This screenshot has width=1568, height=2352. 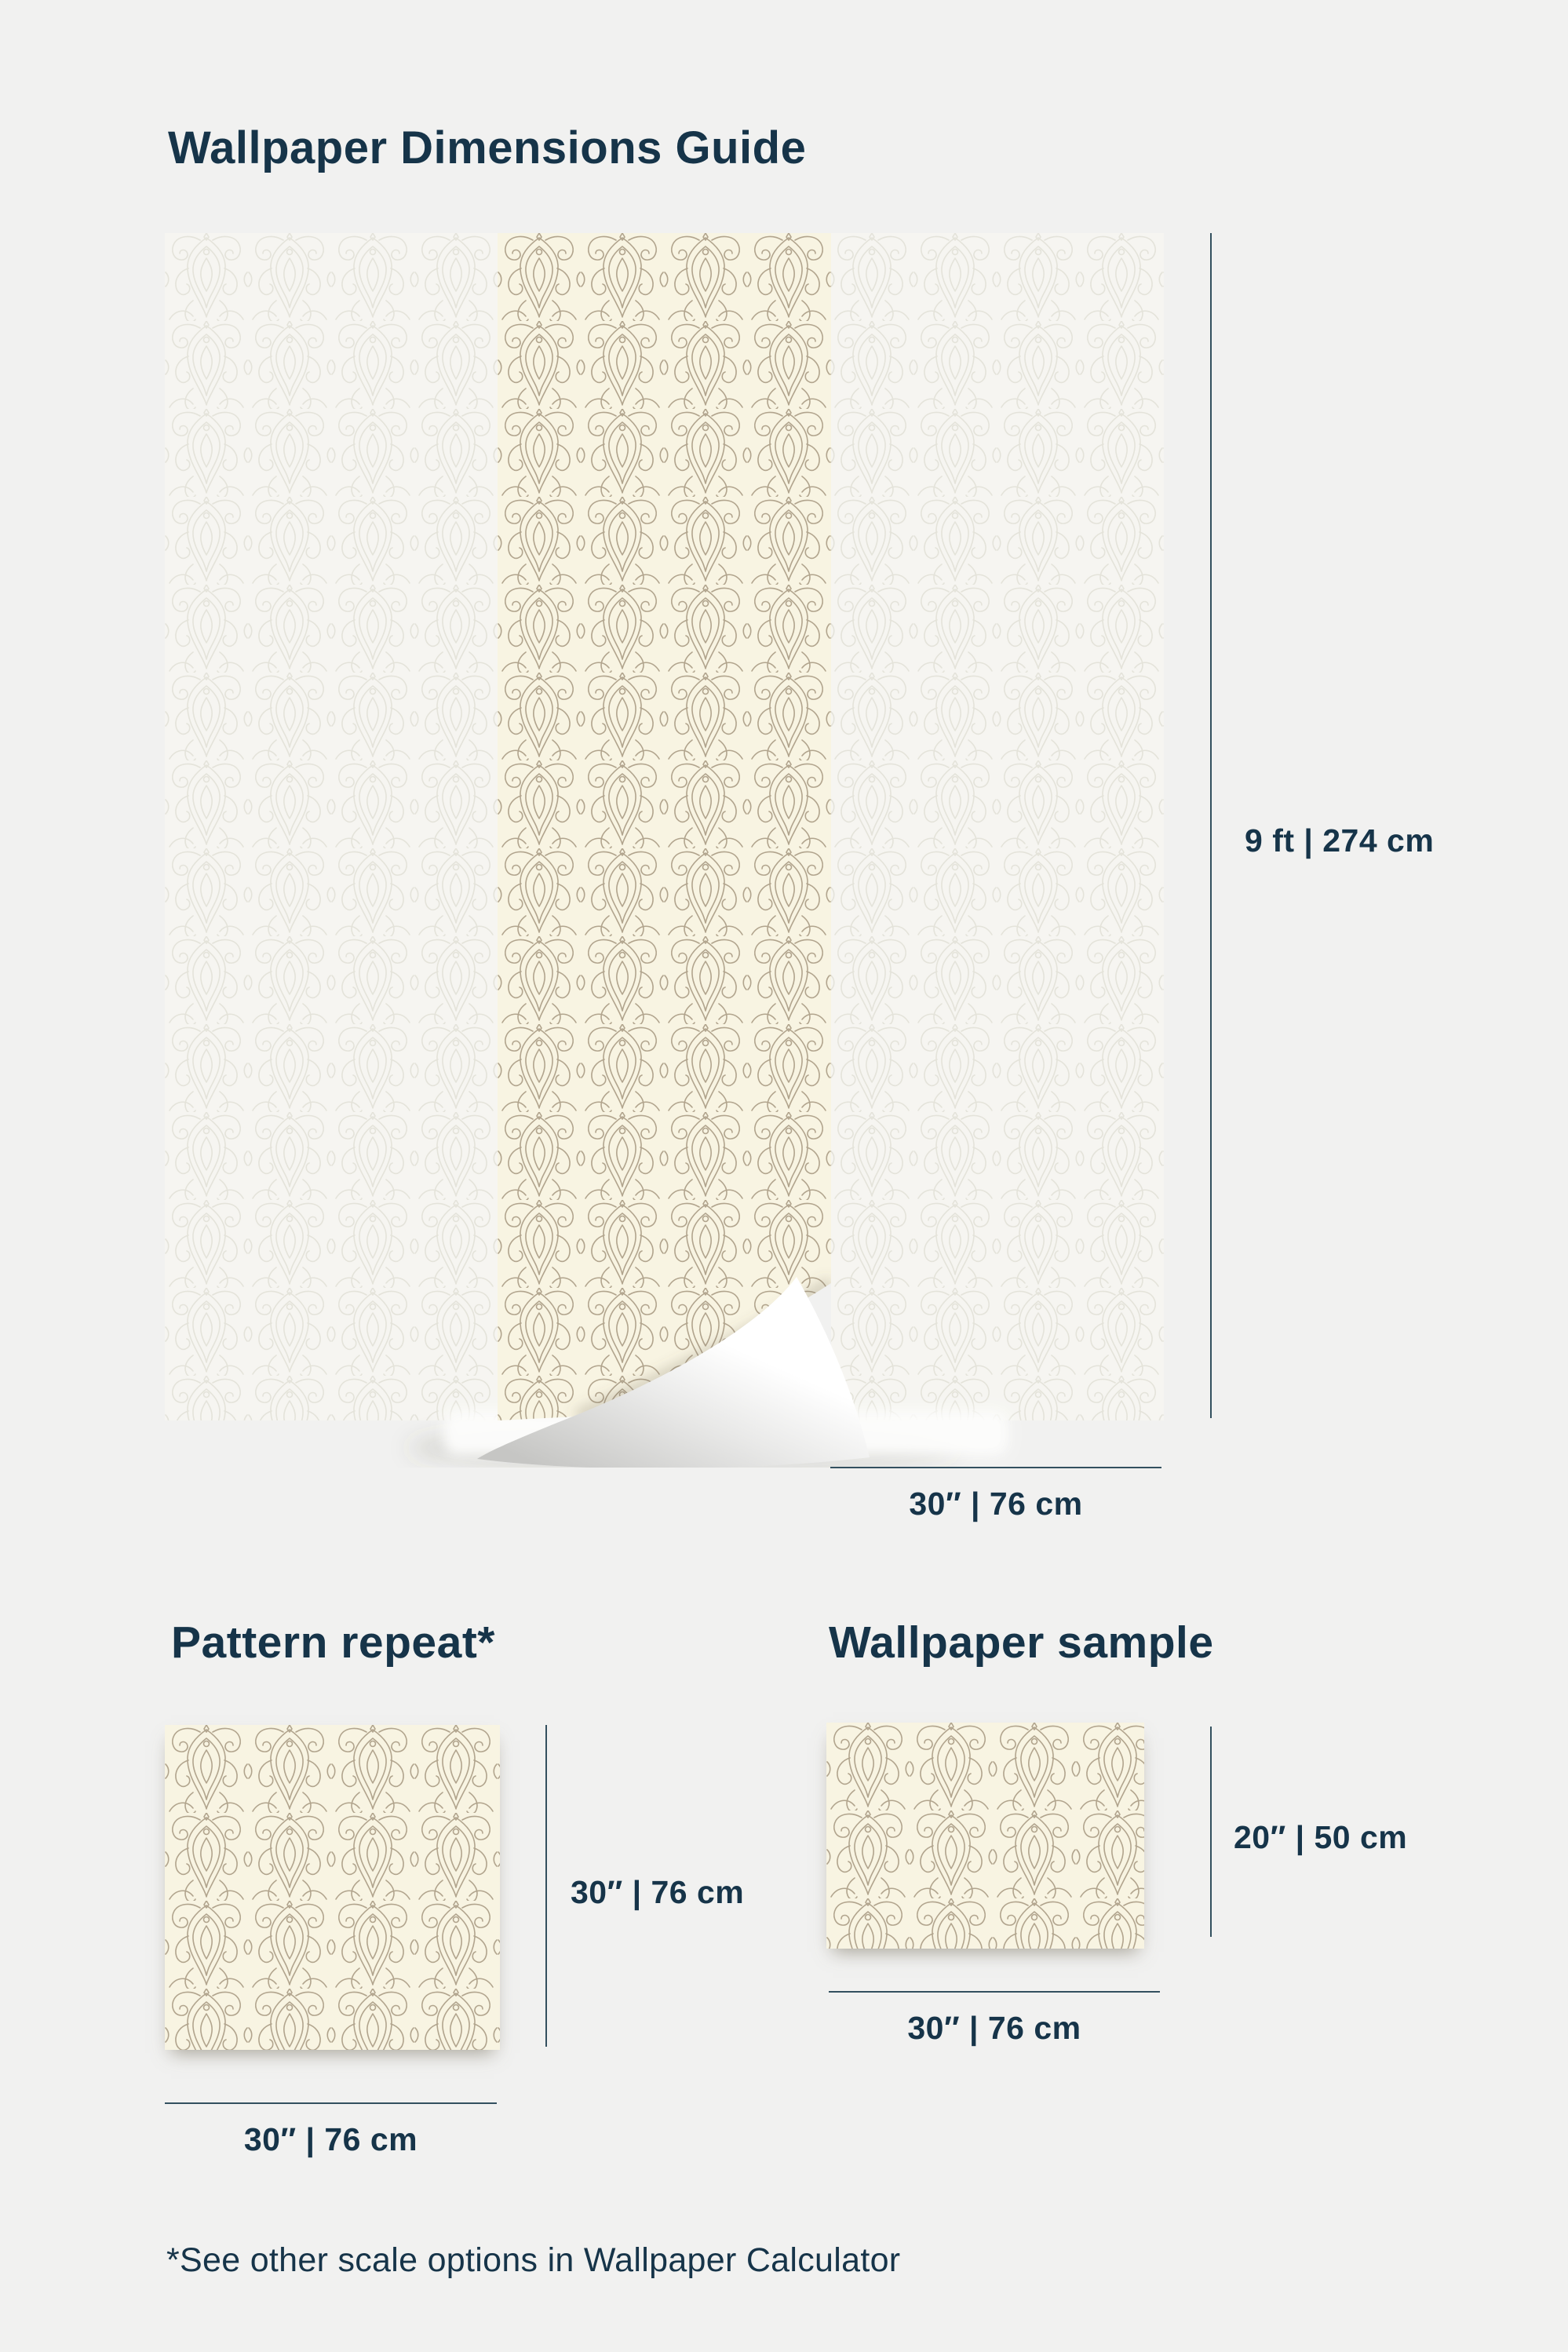 What do you see at coordinates (994, 2028) in the screenshot?
I see `wallpaper-sample-width-label: 30″ | 76 cm` at bounding box center [994, 2028].